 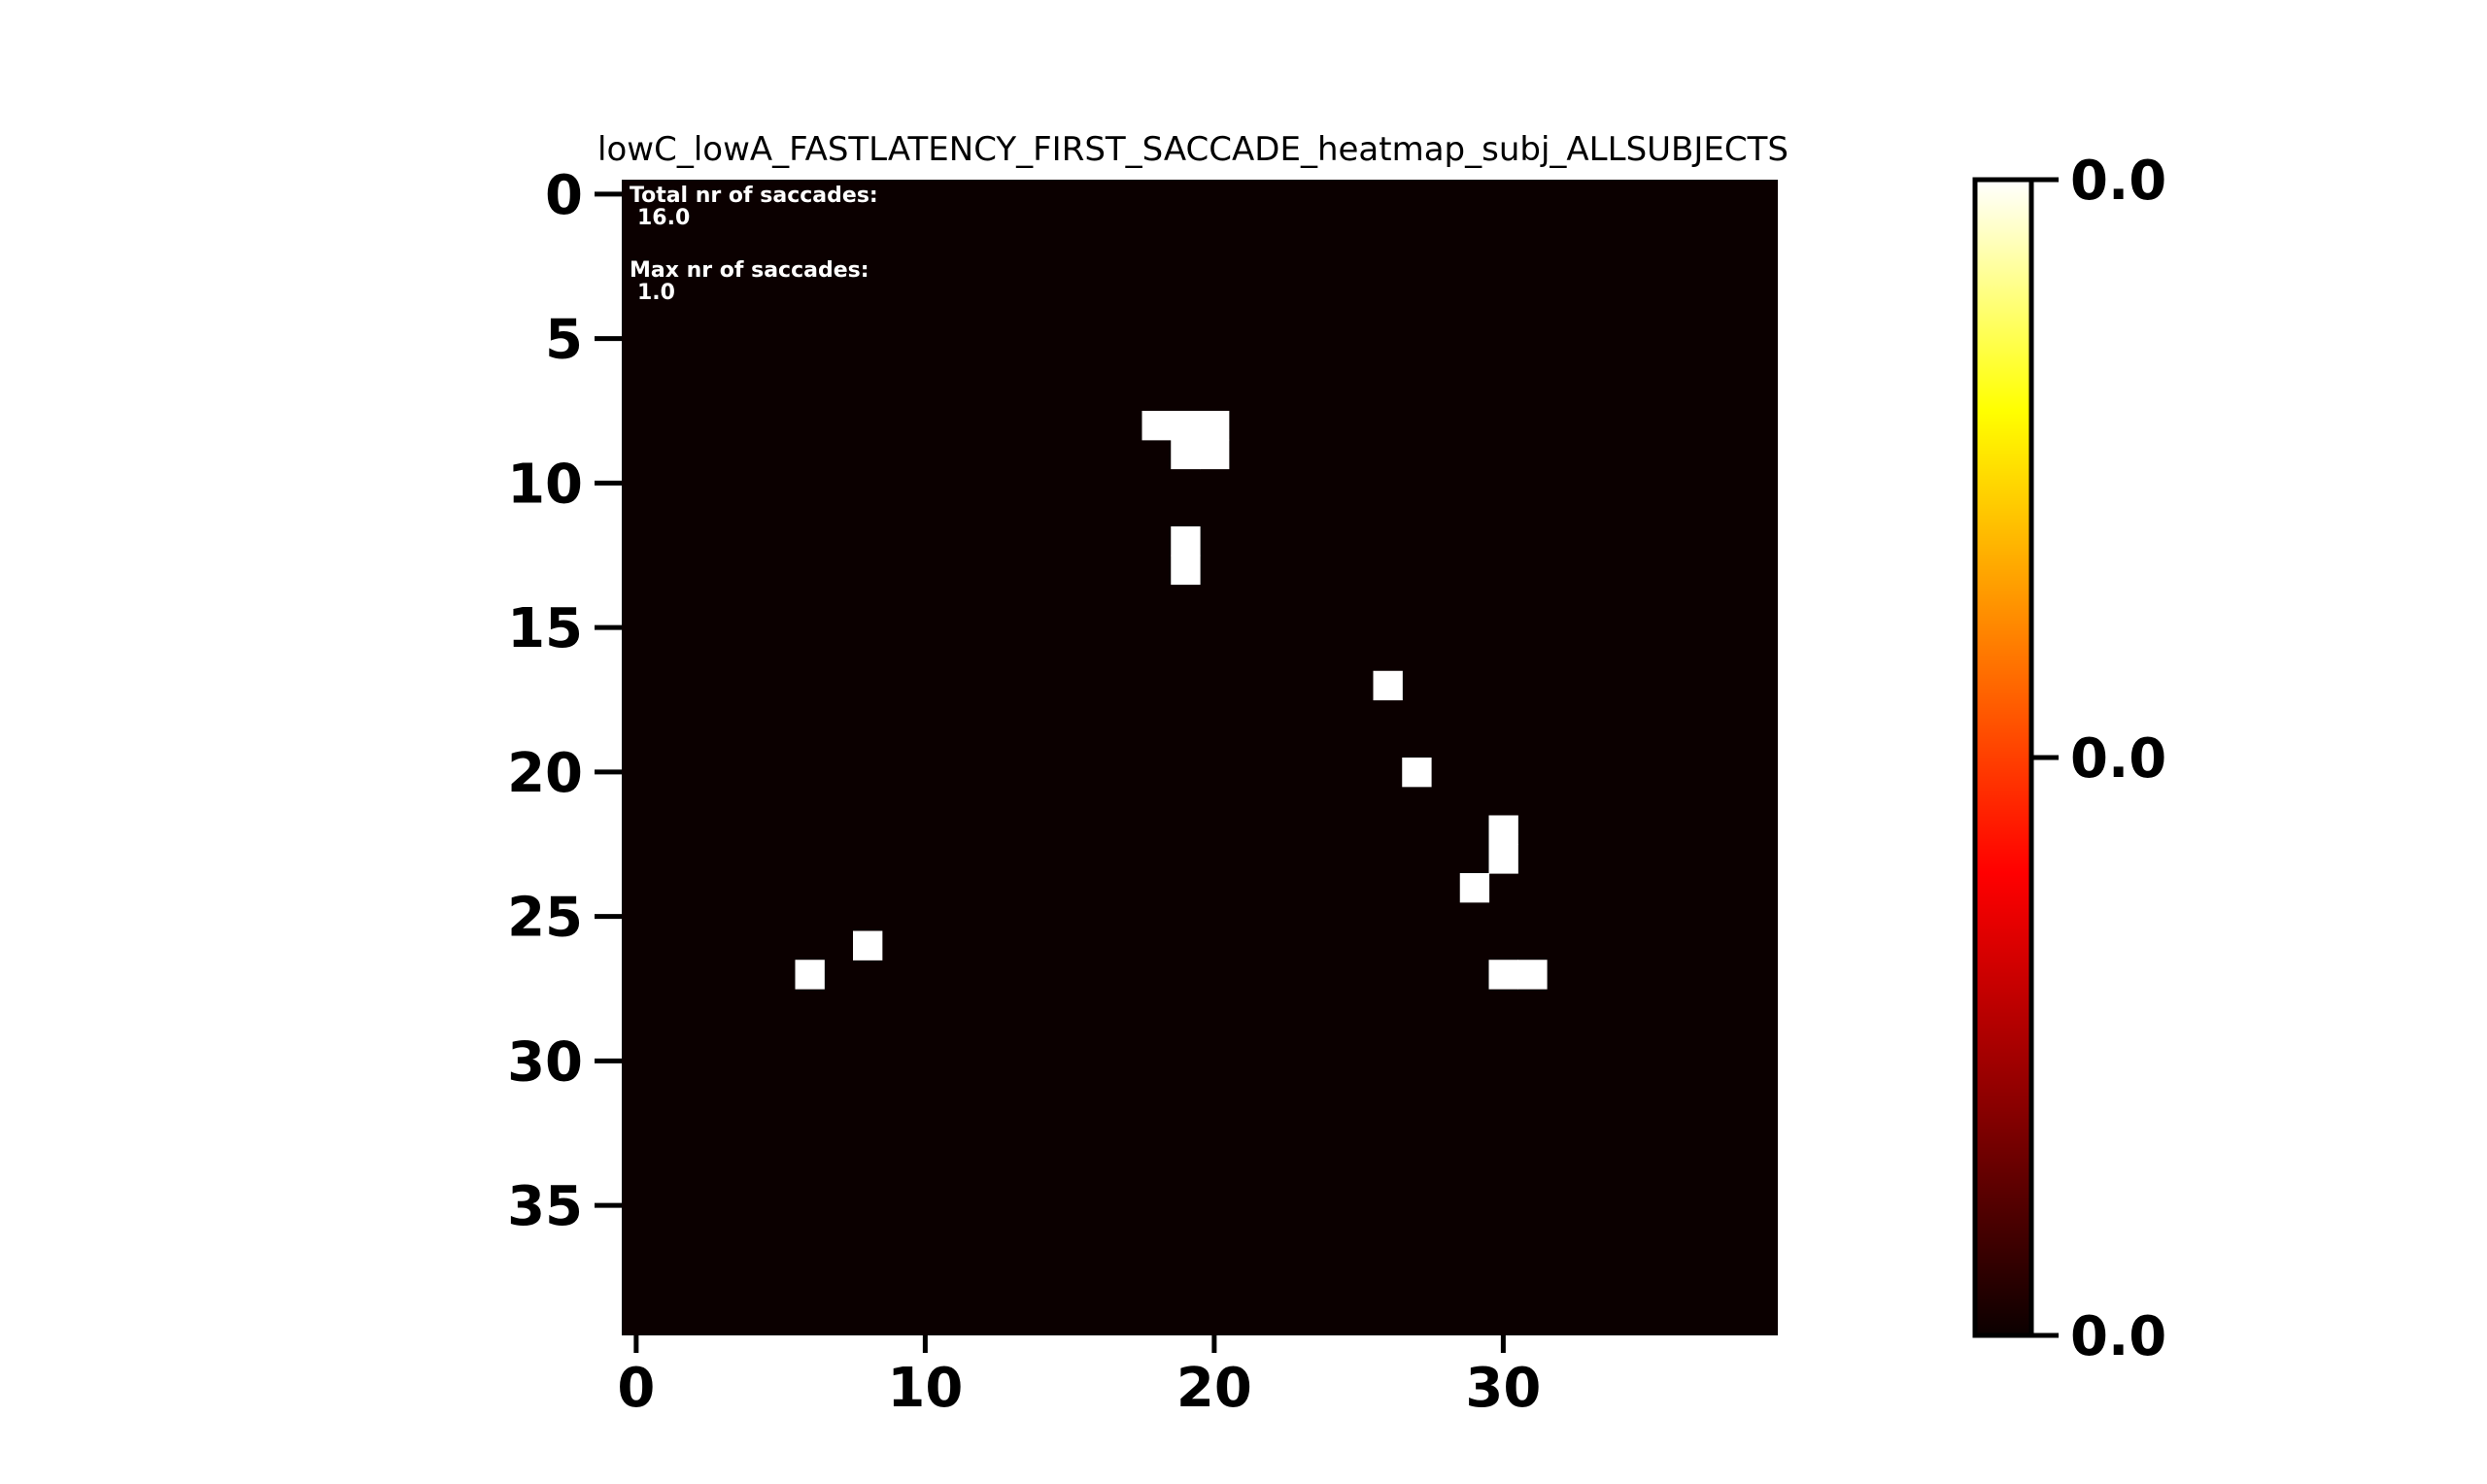 I want to click on total-saccades-label: Total nr of saccades:, so click(x=754, y=196).